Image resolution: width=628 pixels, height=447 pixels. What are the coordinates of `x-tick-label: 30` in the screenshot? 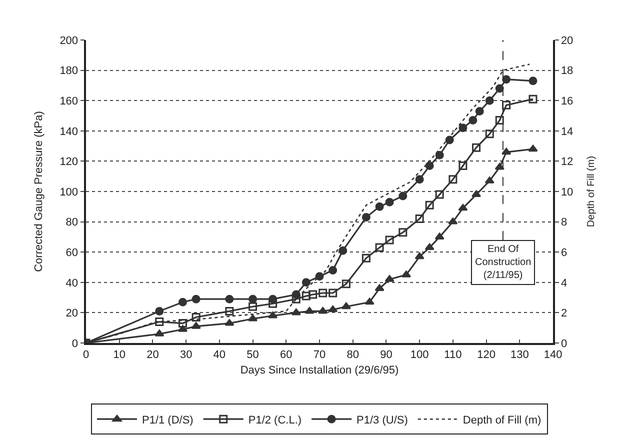 It's located at (186, 354).